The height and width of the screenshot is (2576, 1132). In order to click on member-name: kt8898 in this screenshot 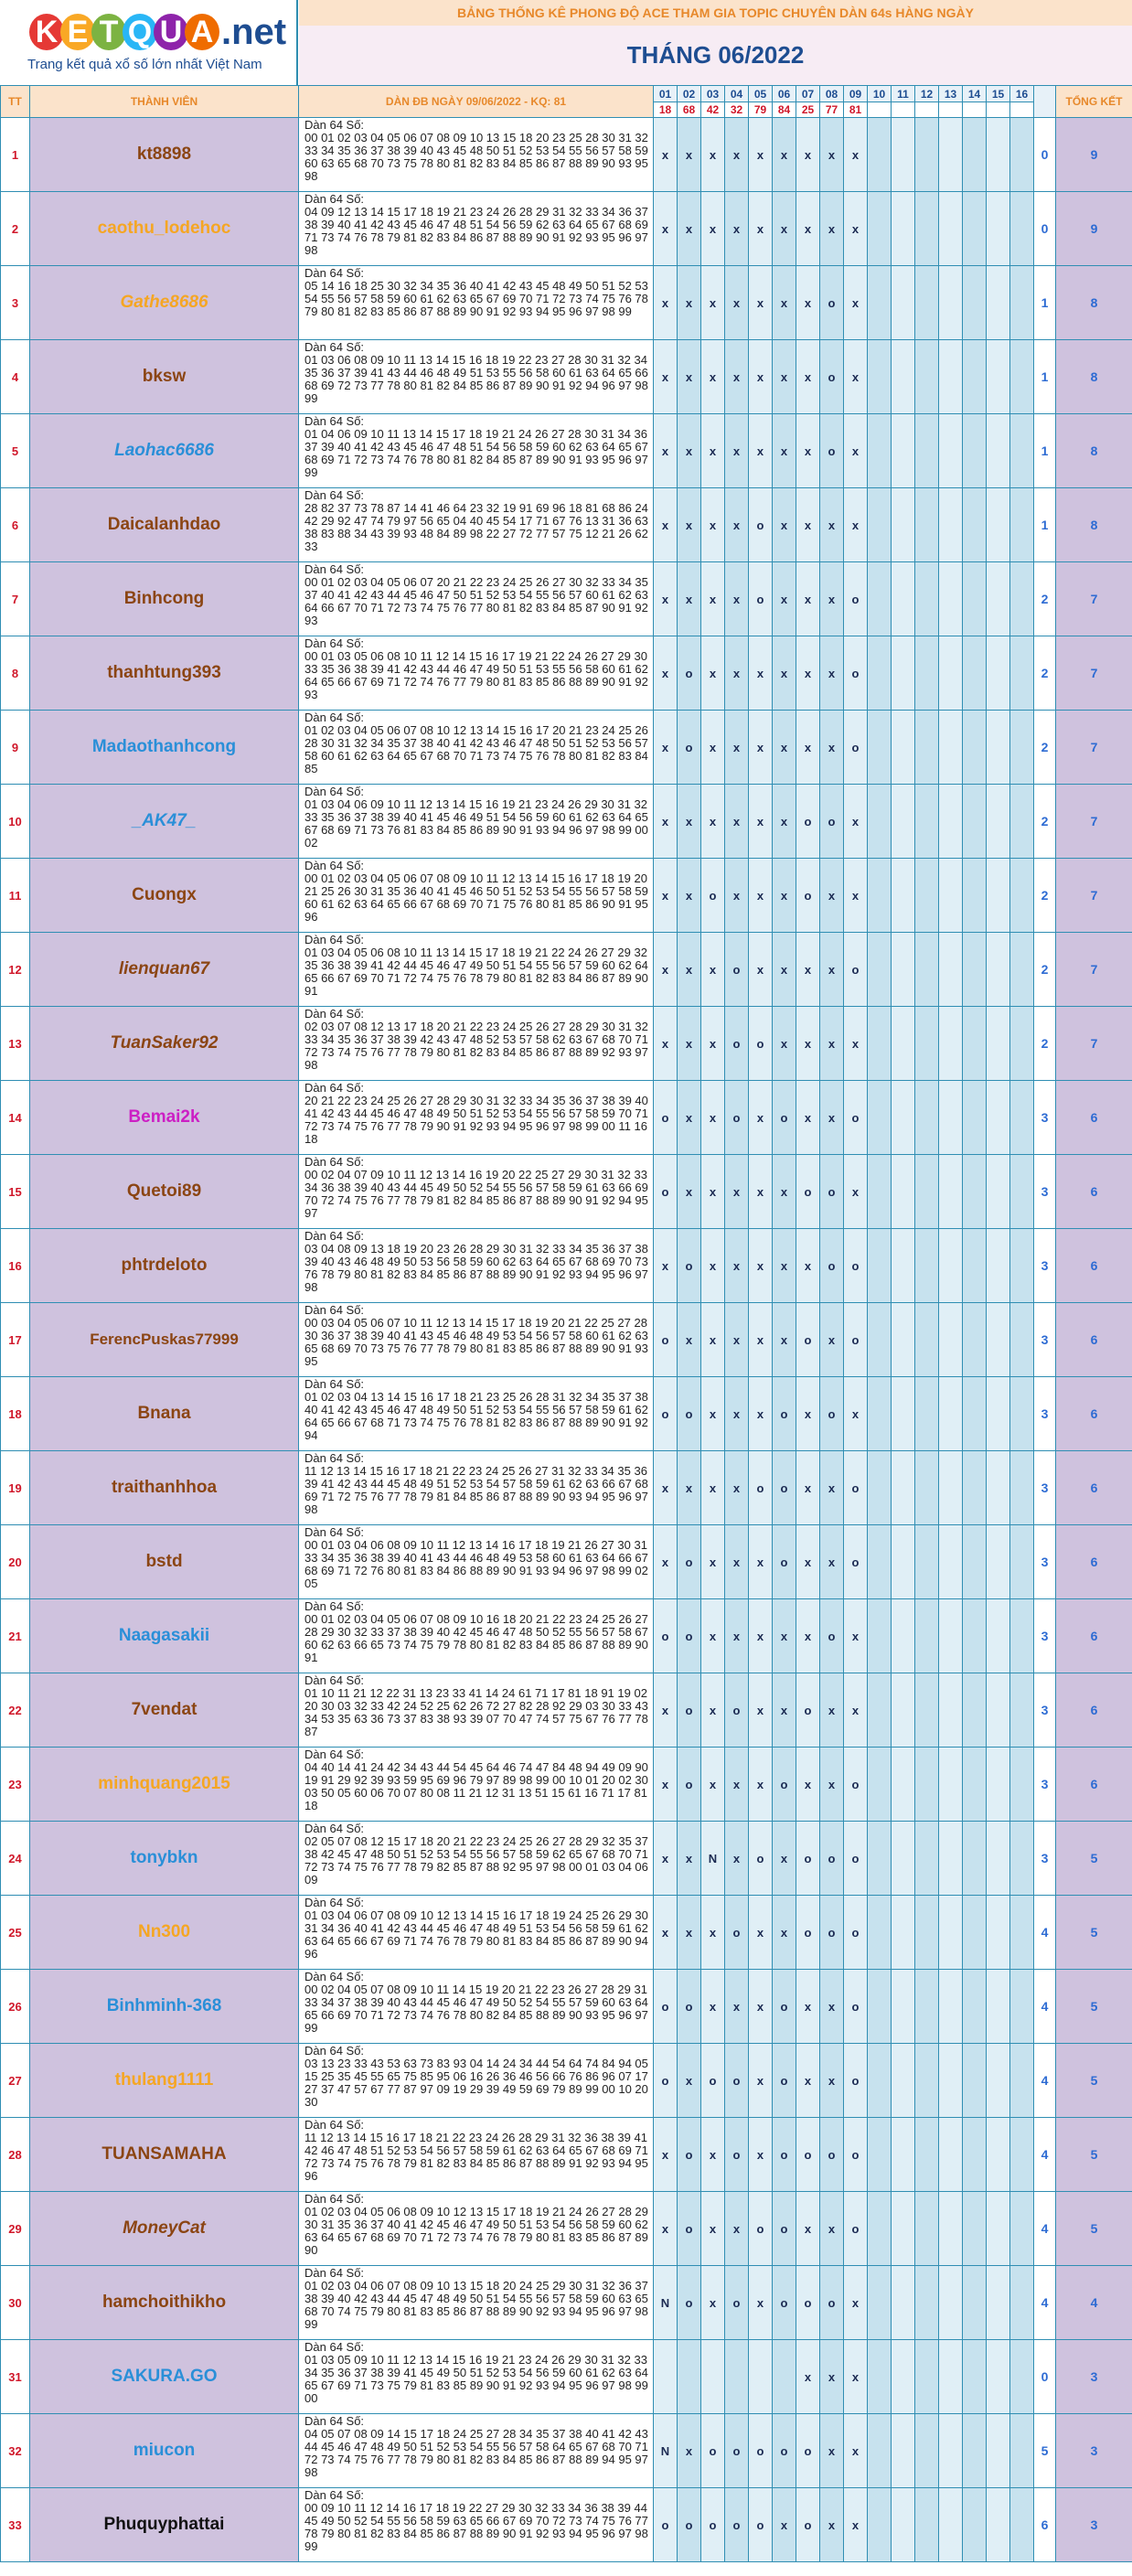, I will do `click(164, 154)`.